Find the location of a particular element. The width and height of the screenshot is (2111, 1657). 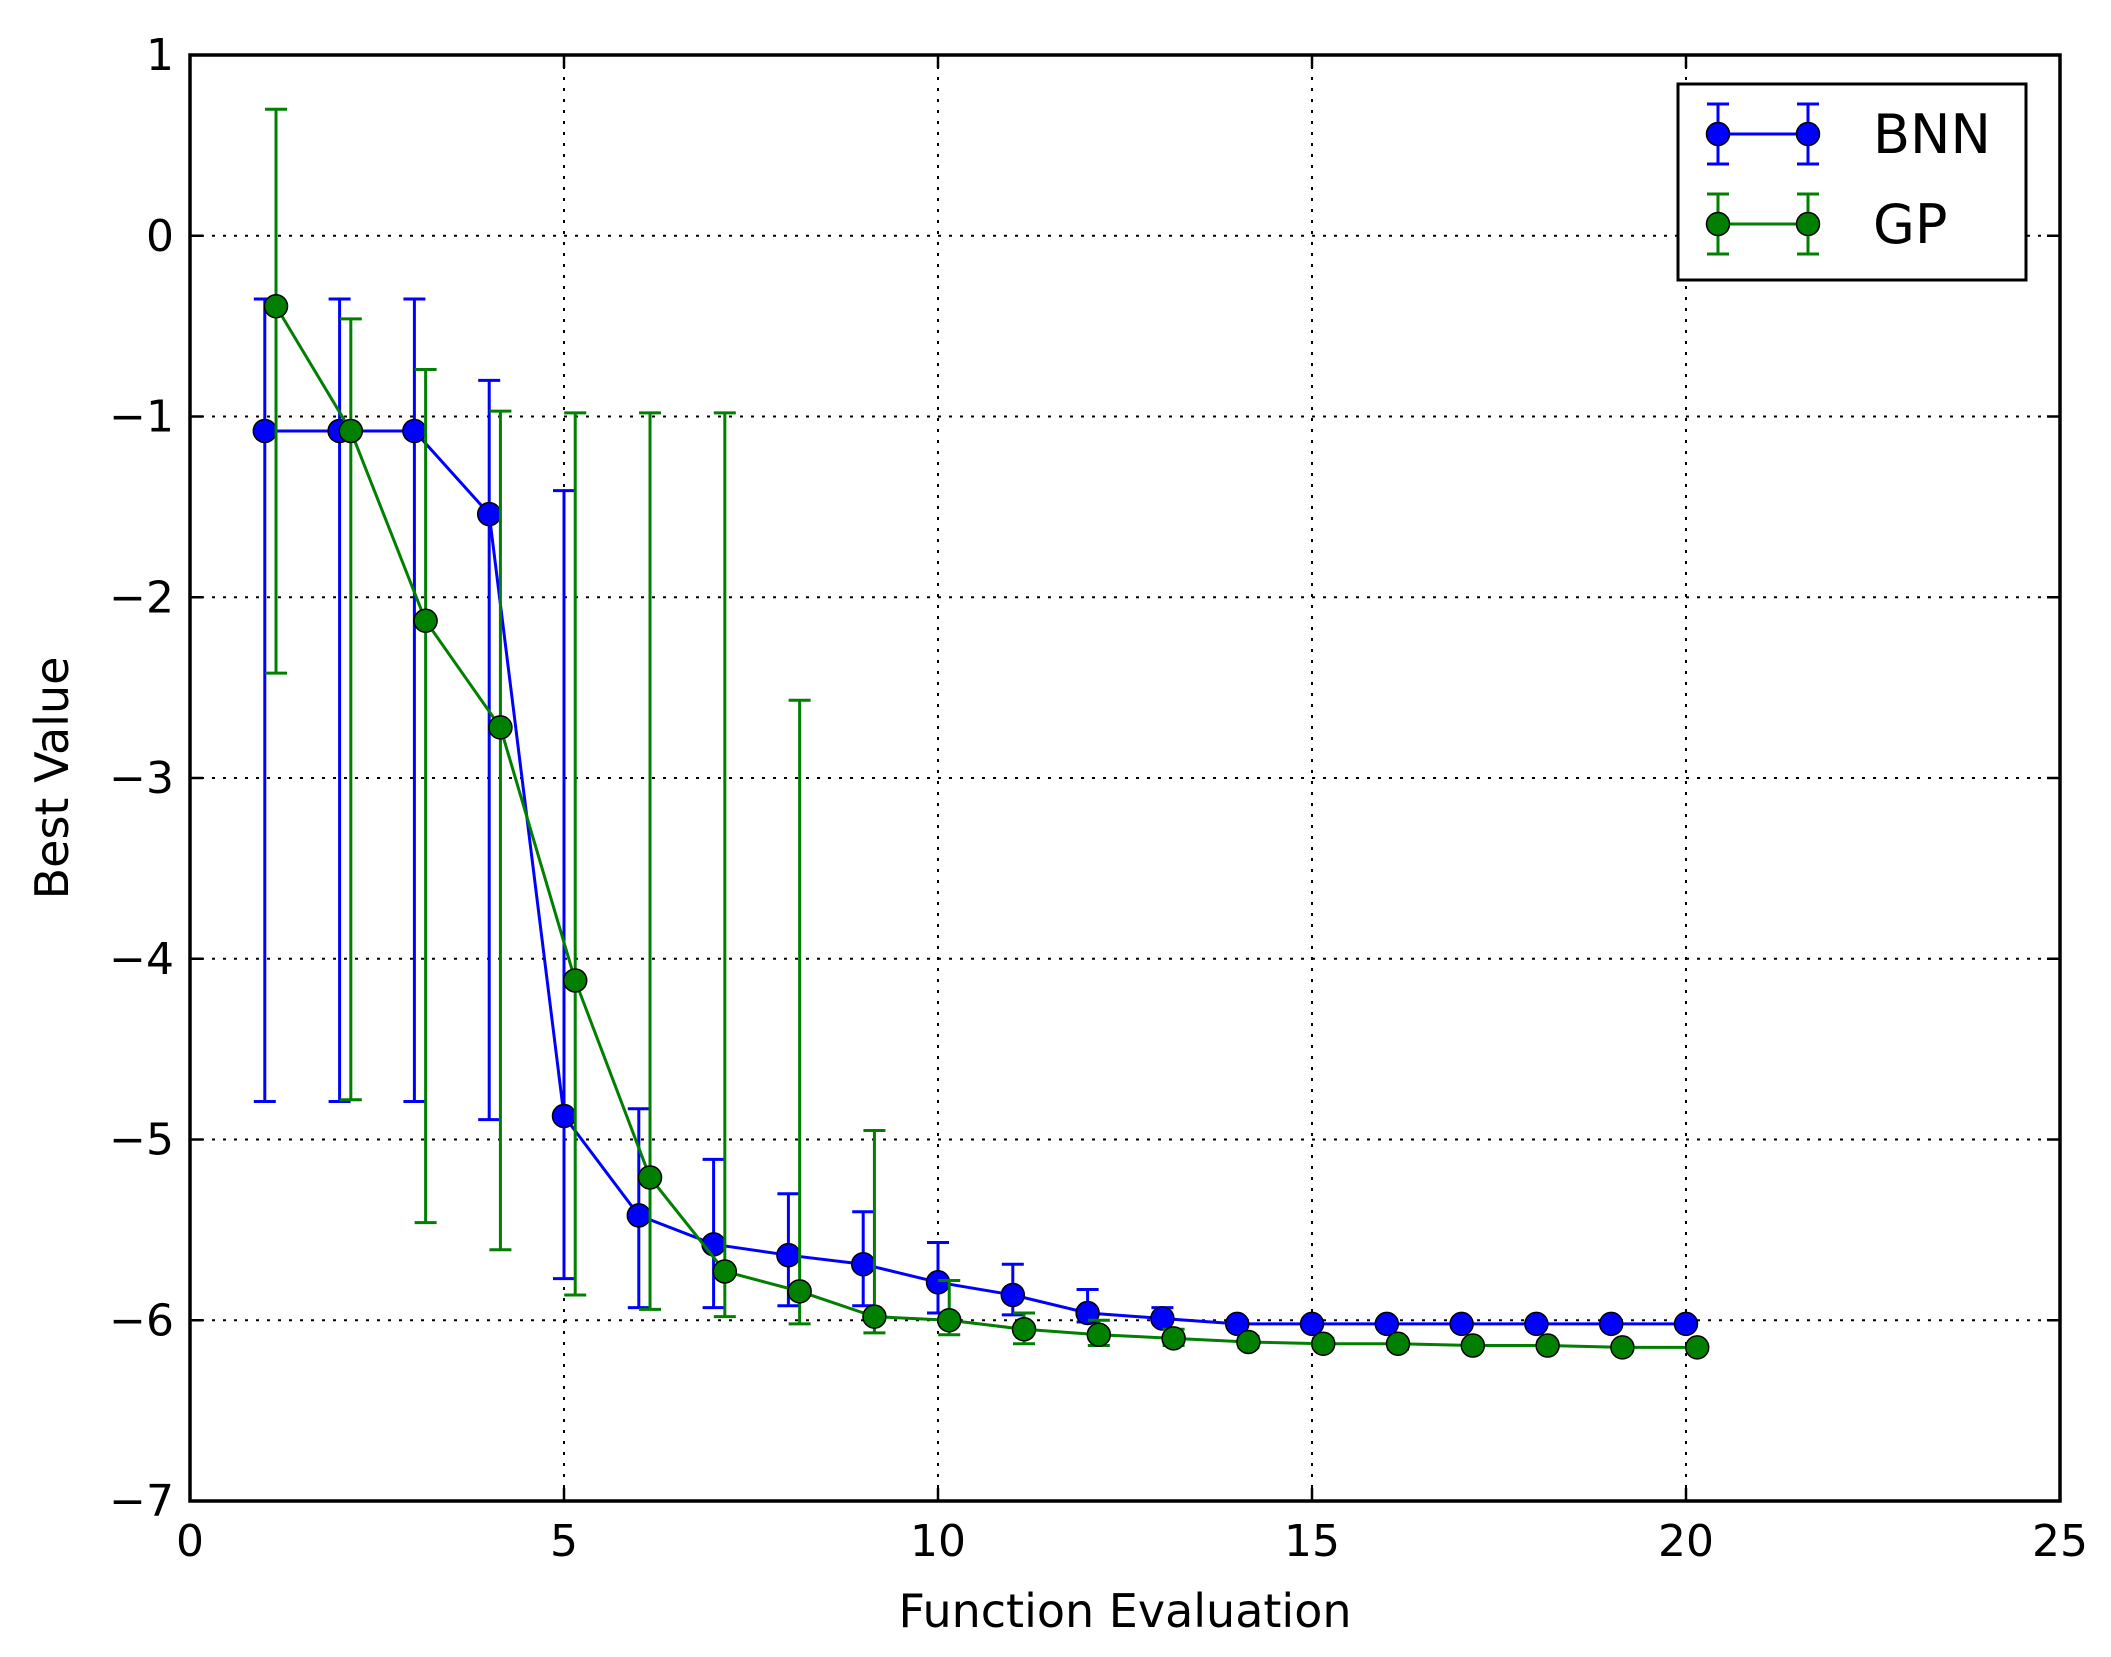

y-tick-label--5: −5 is located at coordinates (141, 1140).